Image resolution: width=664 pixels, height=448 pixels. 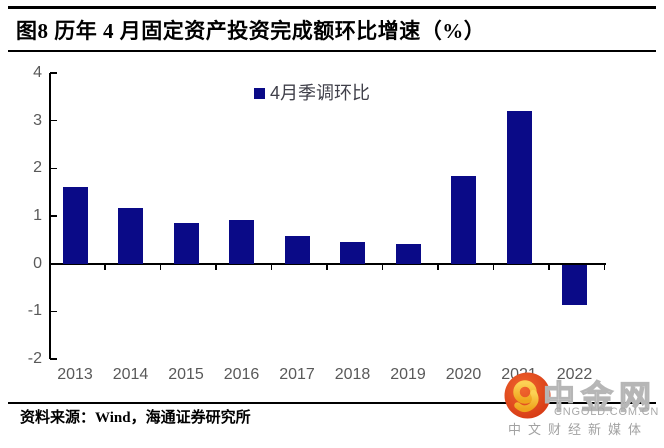 What do you see at coordinates (332, 403) in the screenshot?
I see `source-divider` at bounding box center [332, 403].